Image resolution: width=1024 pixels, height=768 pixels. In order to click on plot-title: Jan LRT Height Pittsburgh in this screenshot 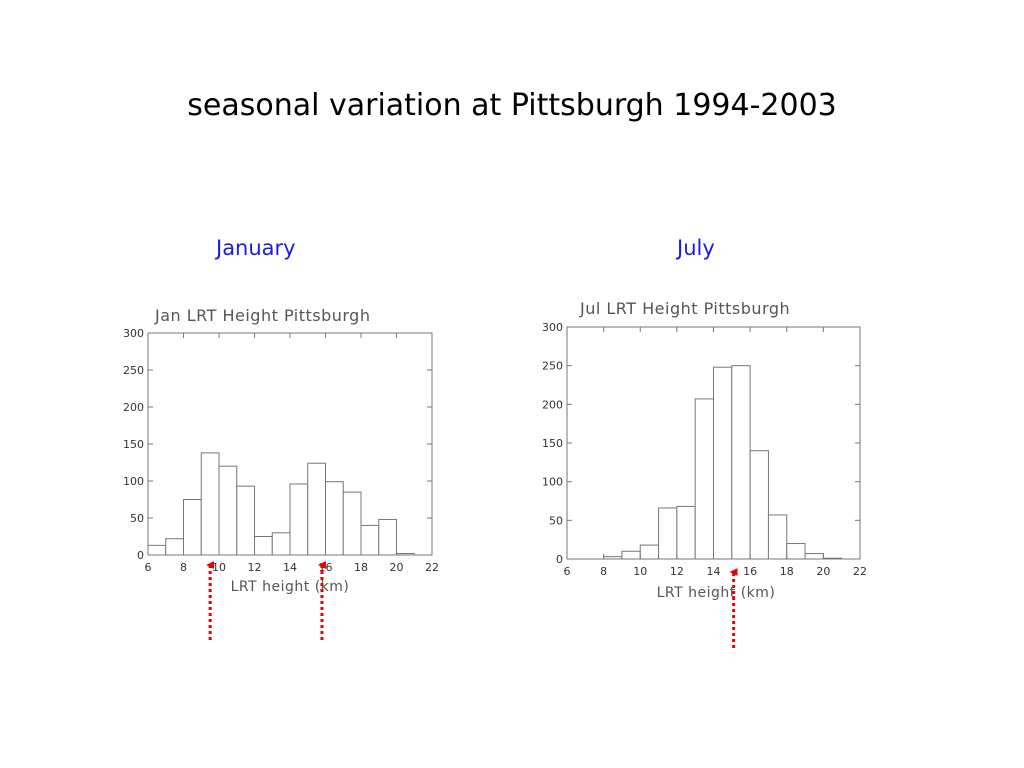, I will do `click(262, 315)`.